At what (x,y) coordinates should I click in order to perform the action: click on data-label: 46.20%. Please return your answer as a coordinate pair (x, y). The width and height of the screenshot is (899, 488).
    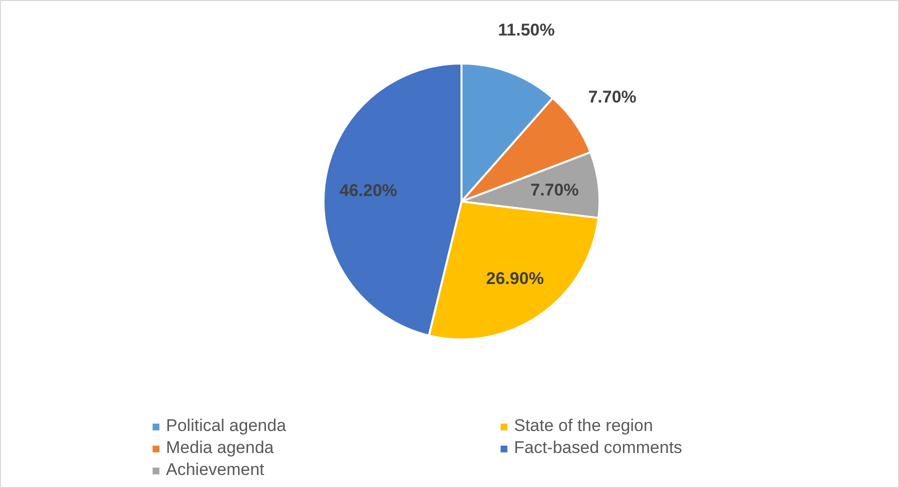
    Looking at the image, I should click on (369, 190).